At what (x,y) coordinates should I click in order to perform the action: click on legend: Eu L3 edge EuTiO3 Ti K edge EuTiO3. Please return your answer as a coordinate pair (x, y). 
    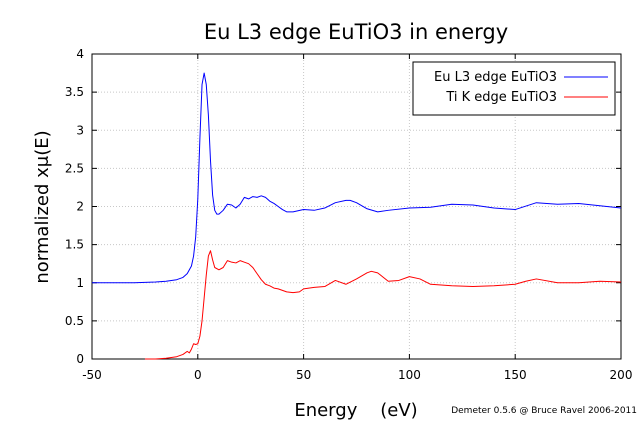
    Looking at the image, I should click on (514, 88).